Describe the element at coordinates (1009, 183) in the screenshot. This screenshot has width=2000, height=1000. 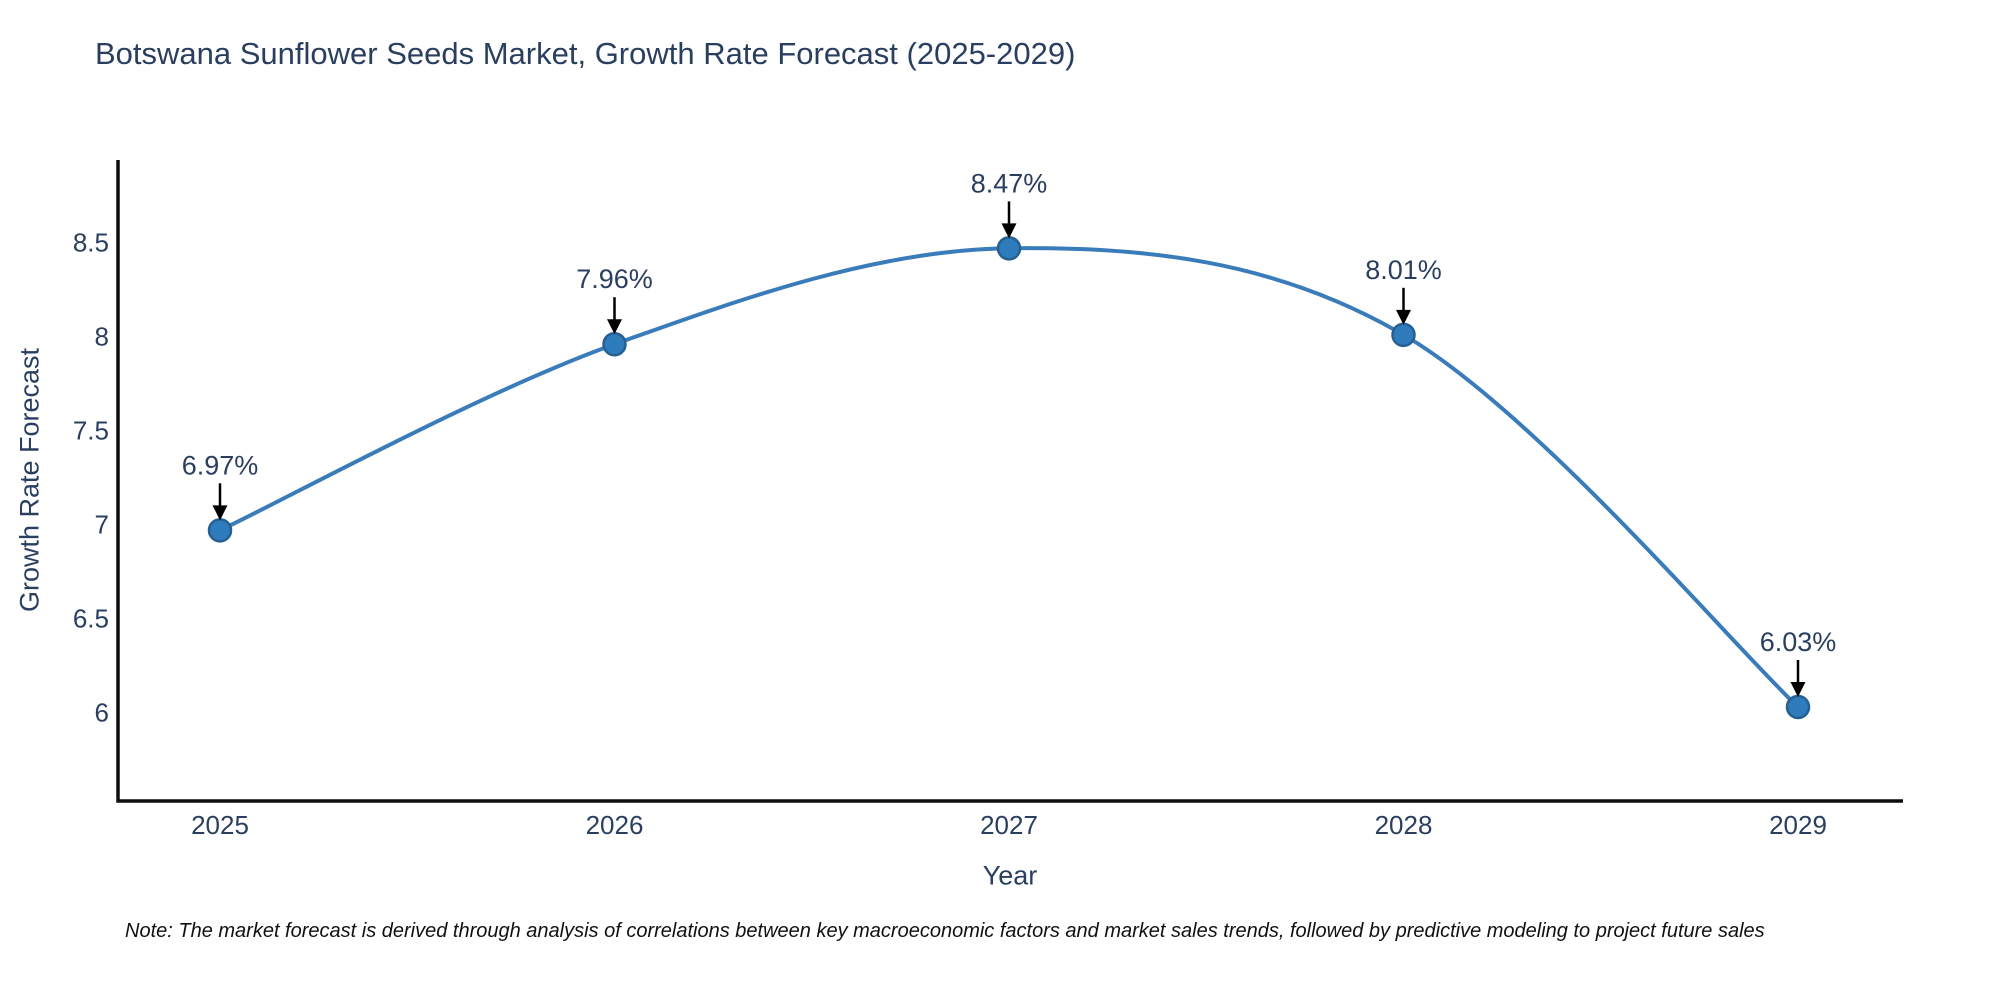
I see `point-annotation-label: 8.47%` at that location.